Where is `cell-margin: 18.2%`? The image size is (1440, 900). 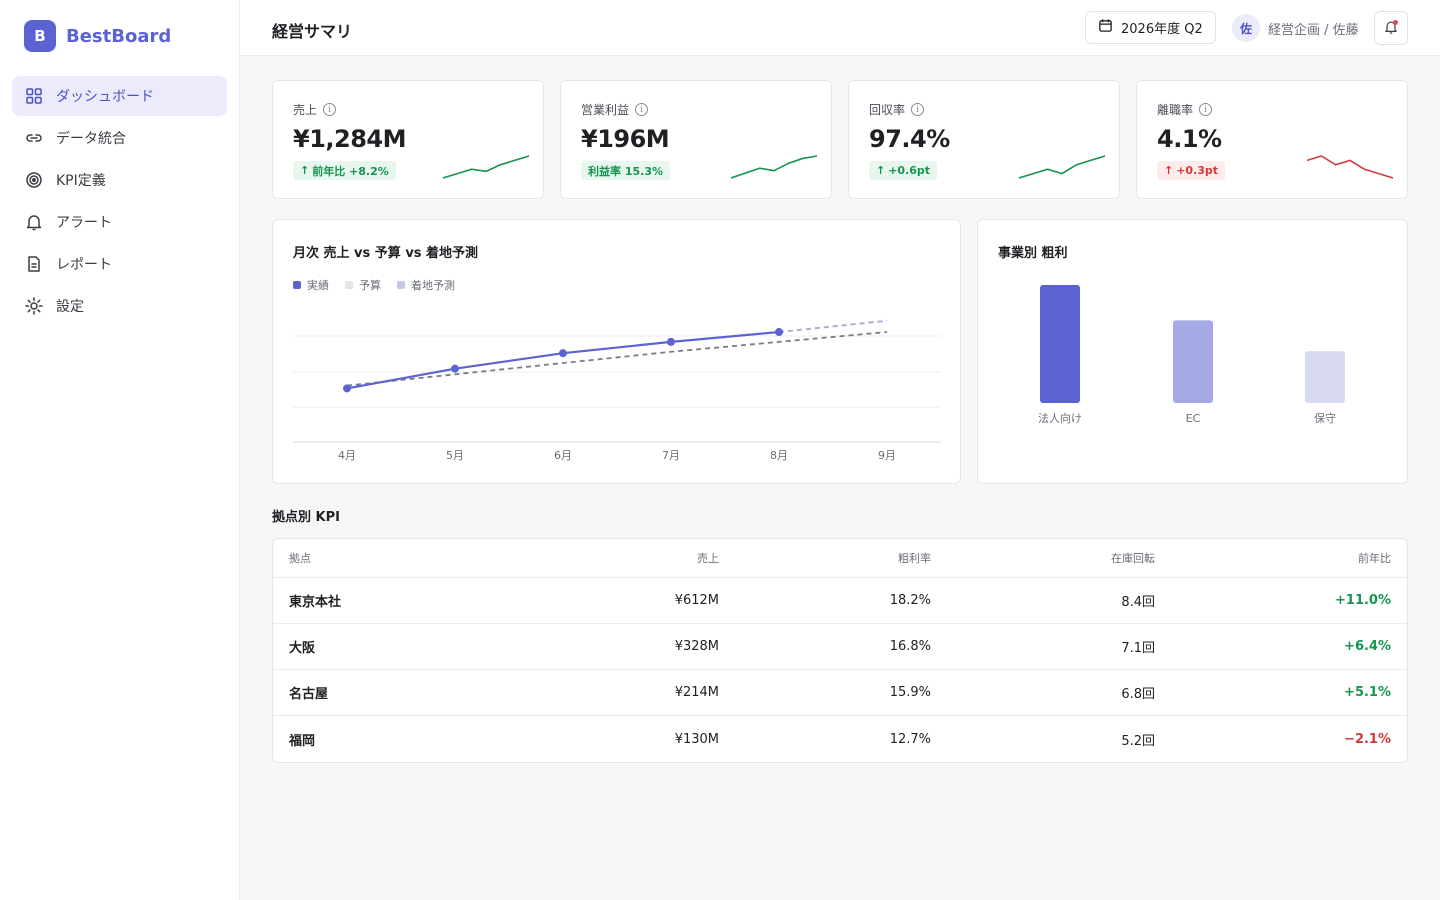
cell-margin: 18.2% is located at coordinates (910, 600).